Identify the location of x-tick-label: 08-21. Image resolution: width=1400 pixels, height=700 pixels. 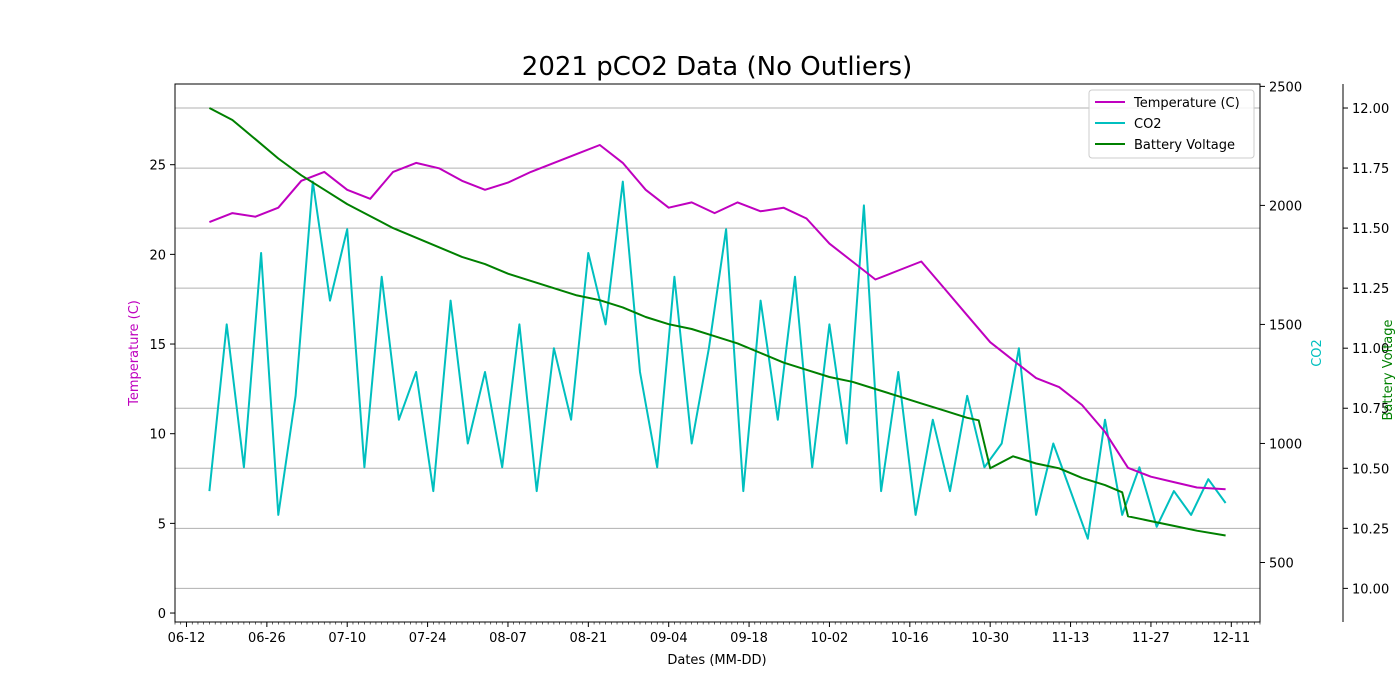
(588, 638).